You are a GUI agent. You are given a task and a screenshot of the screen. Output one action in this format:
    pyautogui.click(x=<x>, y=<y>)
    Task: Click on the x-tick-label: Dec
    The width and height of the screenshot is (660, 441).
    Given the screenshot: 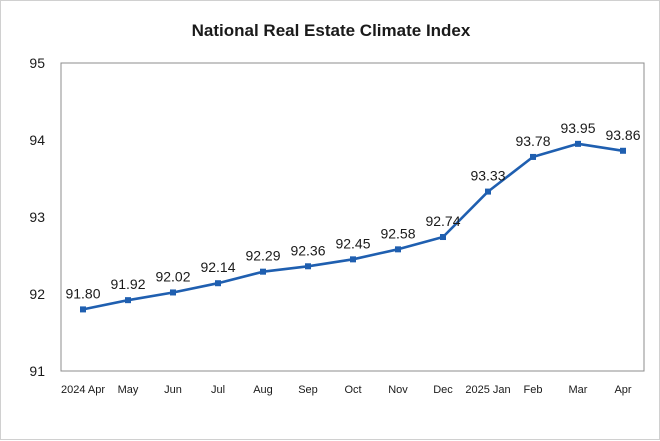 What is the action you would take?
    pyautogui.click(x=443, y=390)
    